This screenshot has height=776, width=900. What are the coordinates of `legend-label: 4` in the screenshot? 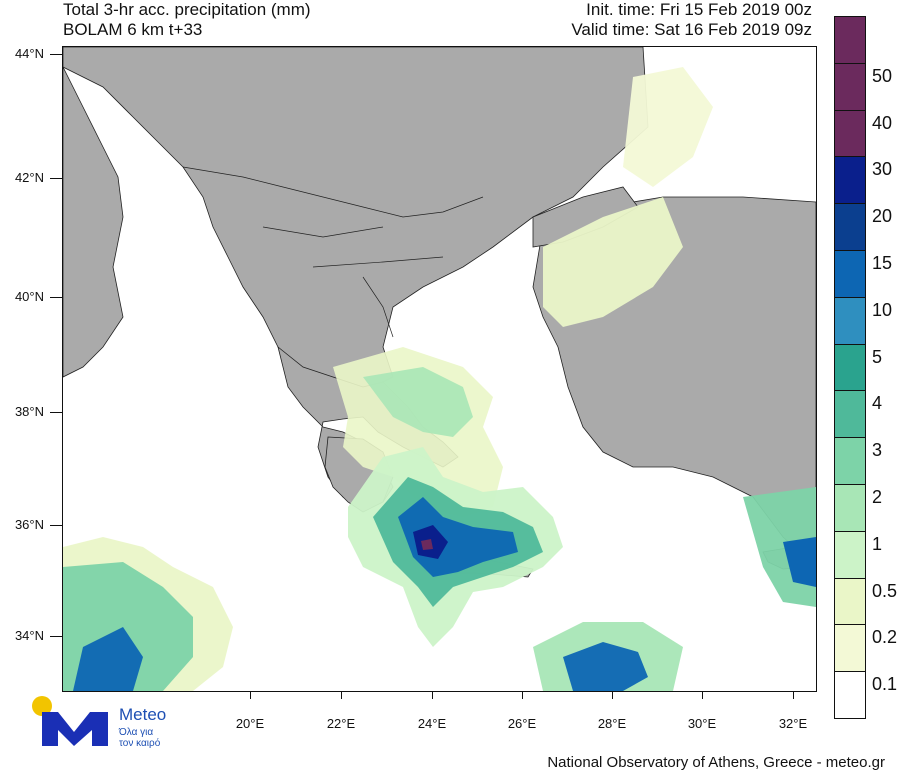 It's located at (877, 403).